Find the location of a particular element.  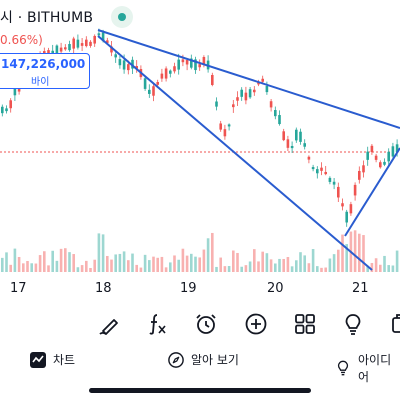

nav-ideas-tab: 아이디어 is located at coordinates (367, 368).